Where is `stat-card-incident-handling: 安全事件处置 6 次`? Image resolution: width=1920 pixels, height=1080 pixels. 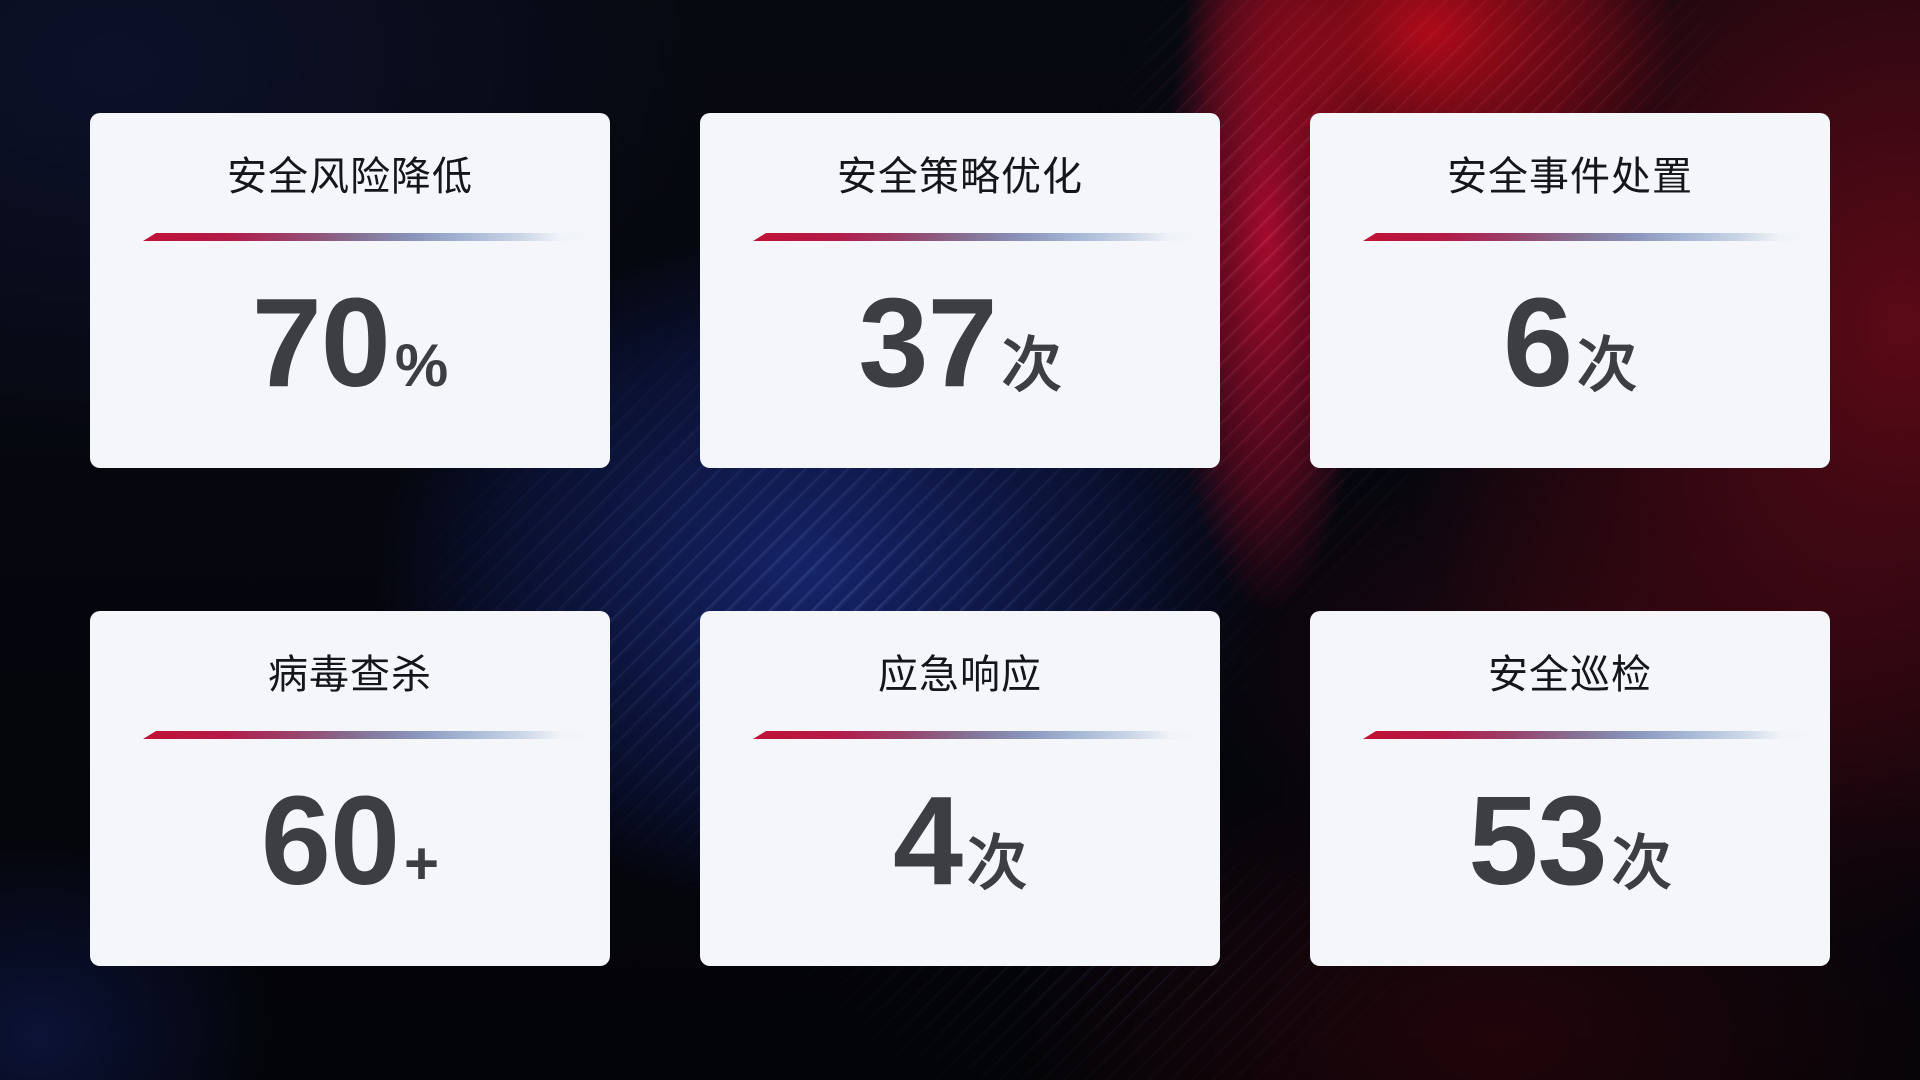 stat-card-incident-handling: 安全事件处置 6 次 is located at coordinates (1570, 290).